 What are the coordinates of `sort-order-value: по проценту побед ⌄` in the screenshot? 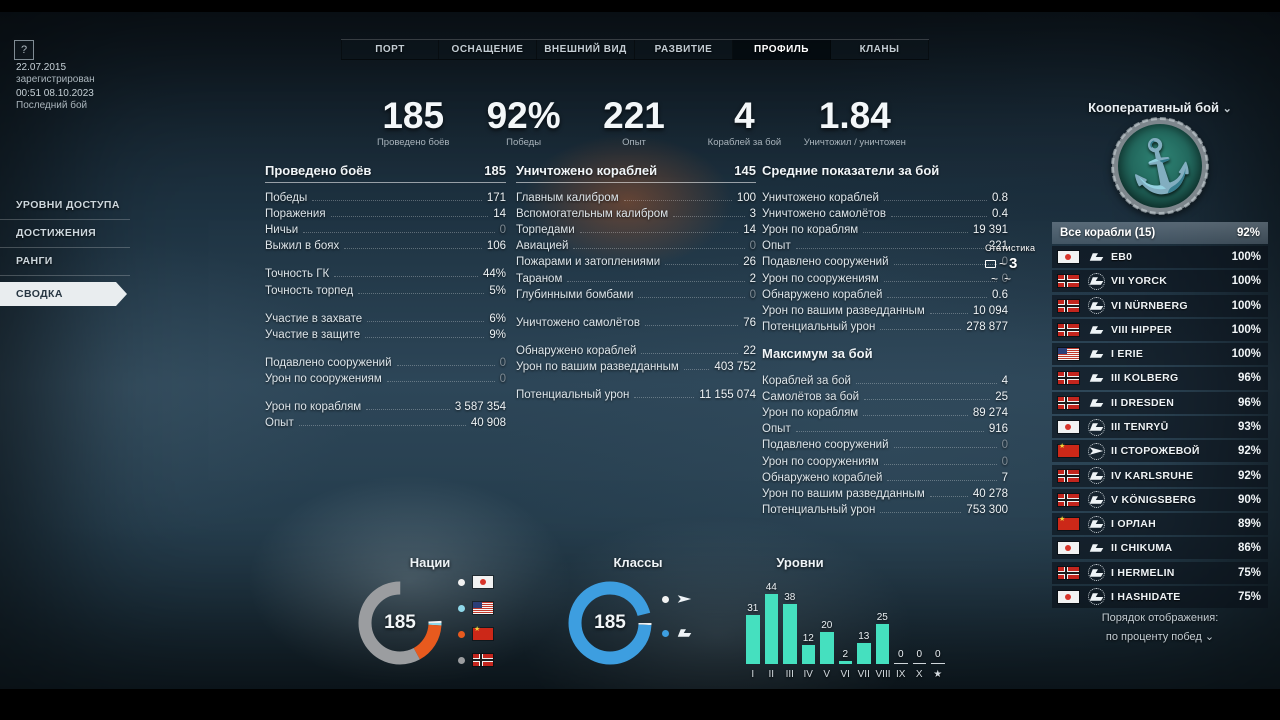 It's located at (1160, 637).